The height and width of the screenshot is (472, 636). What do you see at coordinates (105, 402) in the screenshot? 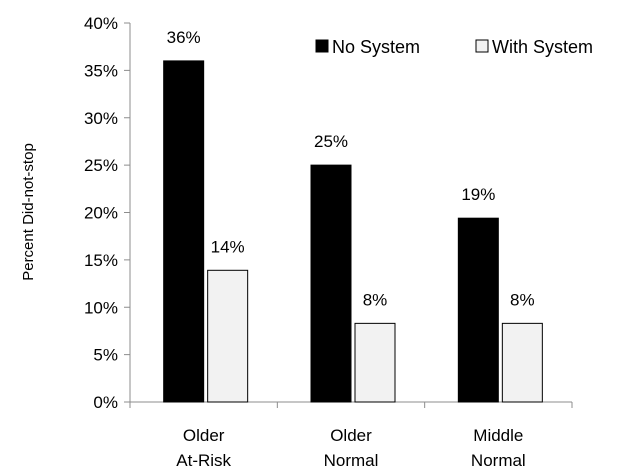
I see `y-tick-label: 0%` at bounding box center [105, 402].